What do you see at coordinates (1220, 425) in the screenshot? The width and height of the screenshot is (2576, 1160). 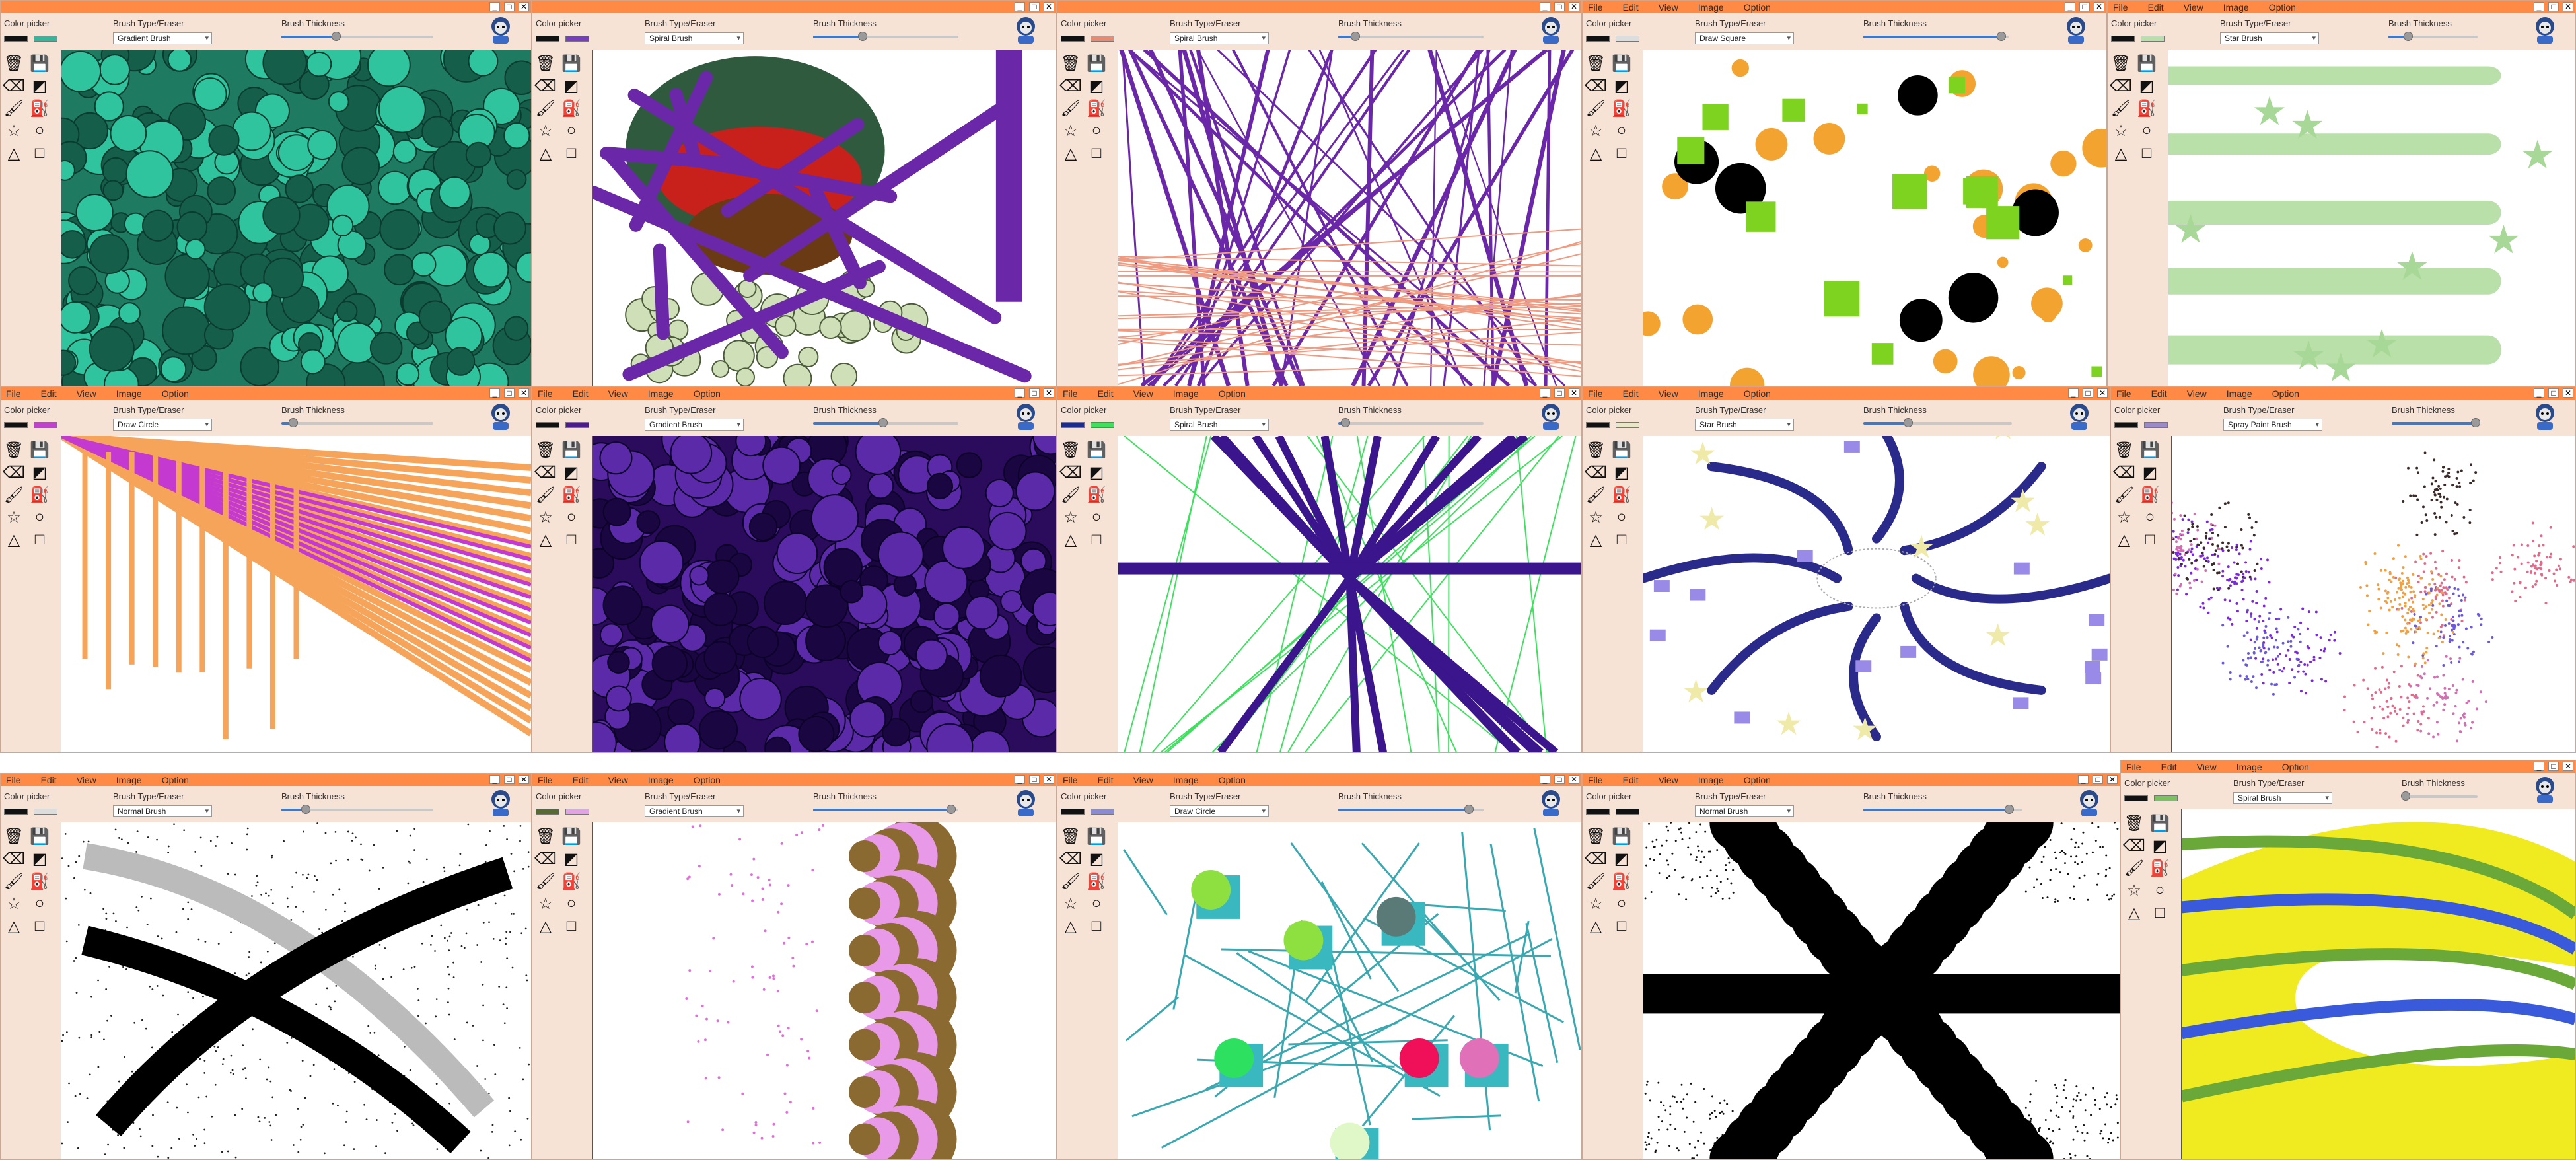 I see `brush-type-dropdown: Spiral Brush` at bounding box center [1220, 425].